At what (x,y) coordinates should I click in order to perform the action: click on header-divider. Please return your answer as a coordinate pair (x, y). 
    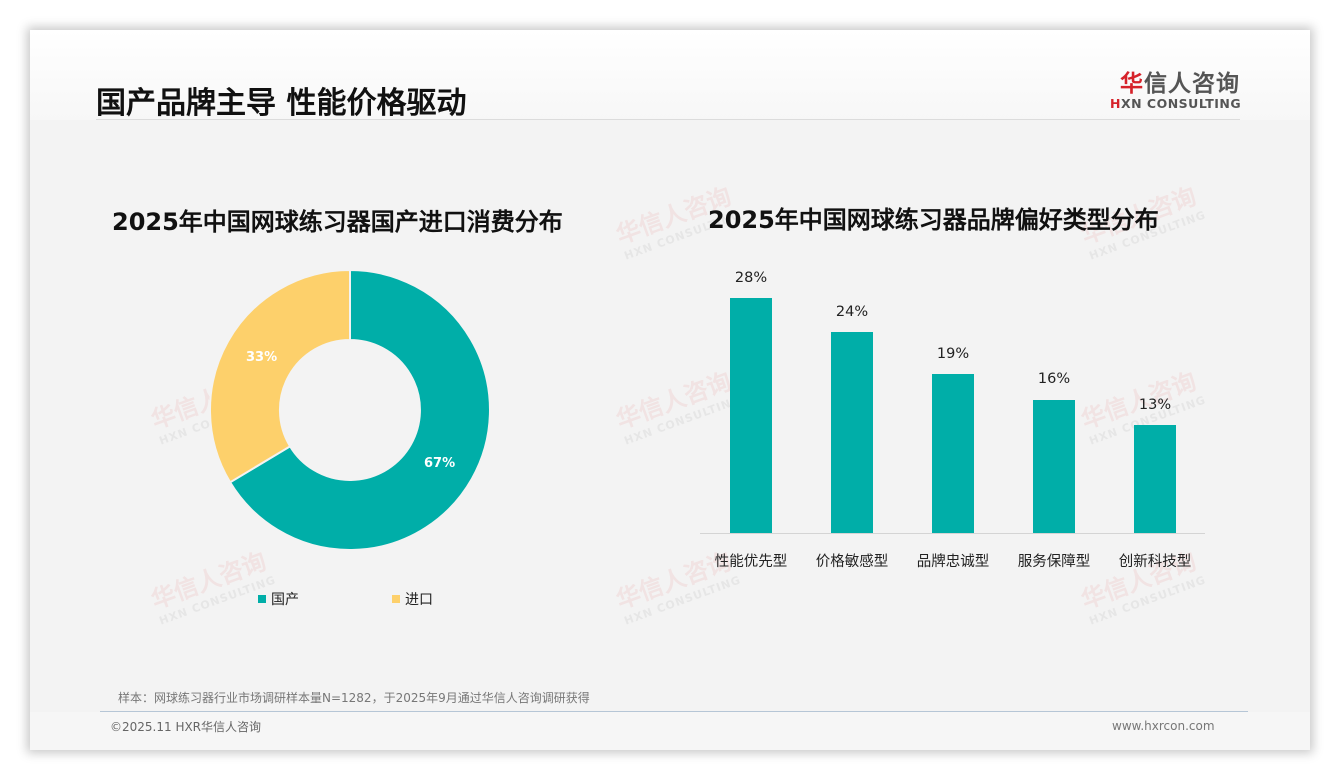
    Looking at the image, I should click on (668, 119).